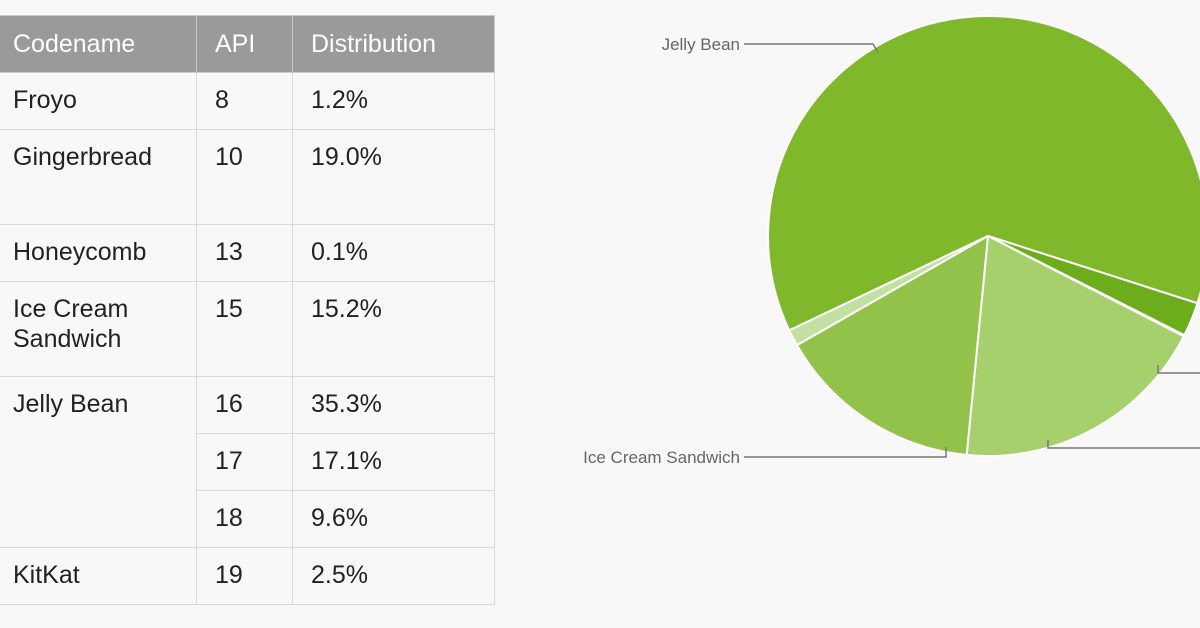 This screenshot has height=628, width=1200. I want to click on api-cell: 17, so click(244, 462).